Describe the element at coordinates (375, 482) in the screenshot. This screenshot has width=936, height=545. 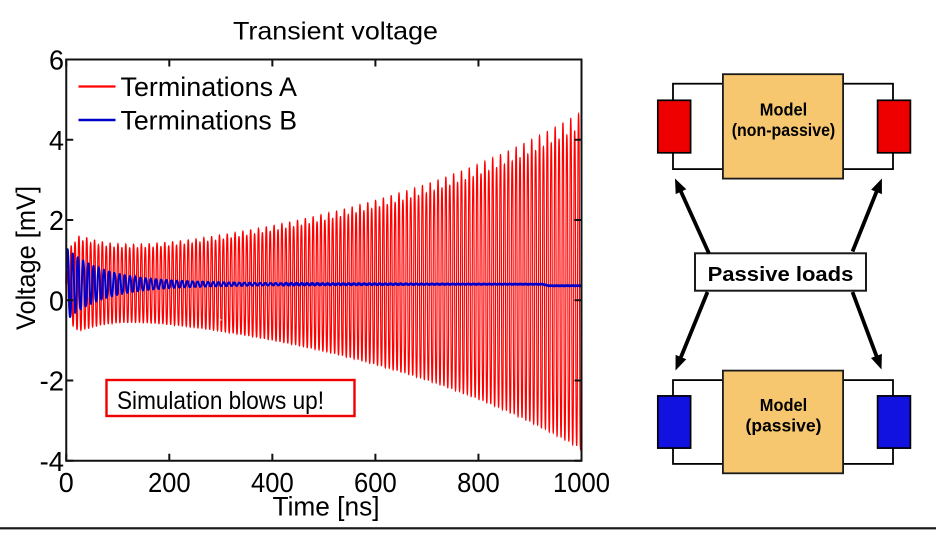
I see `svg-text: 600` at that location.